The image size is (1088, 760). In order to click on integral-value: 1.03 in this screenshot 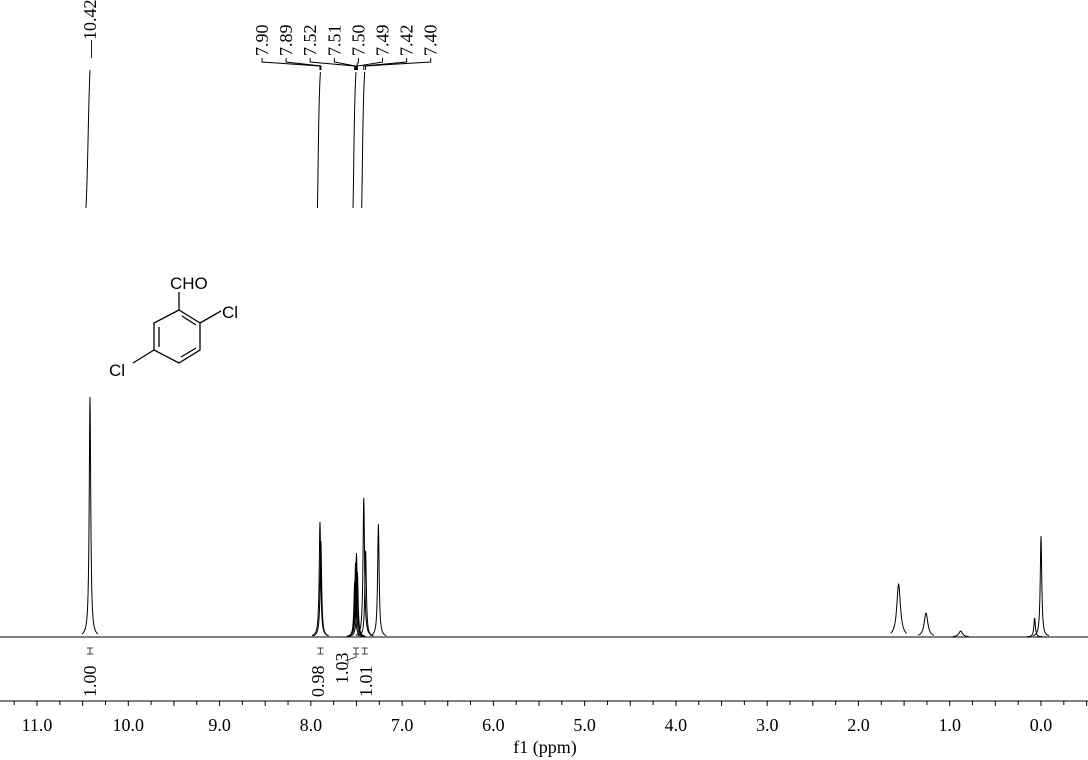, I will do `click(342, 669)`.